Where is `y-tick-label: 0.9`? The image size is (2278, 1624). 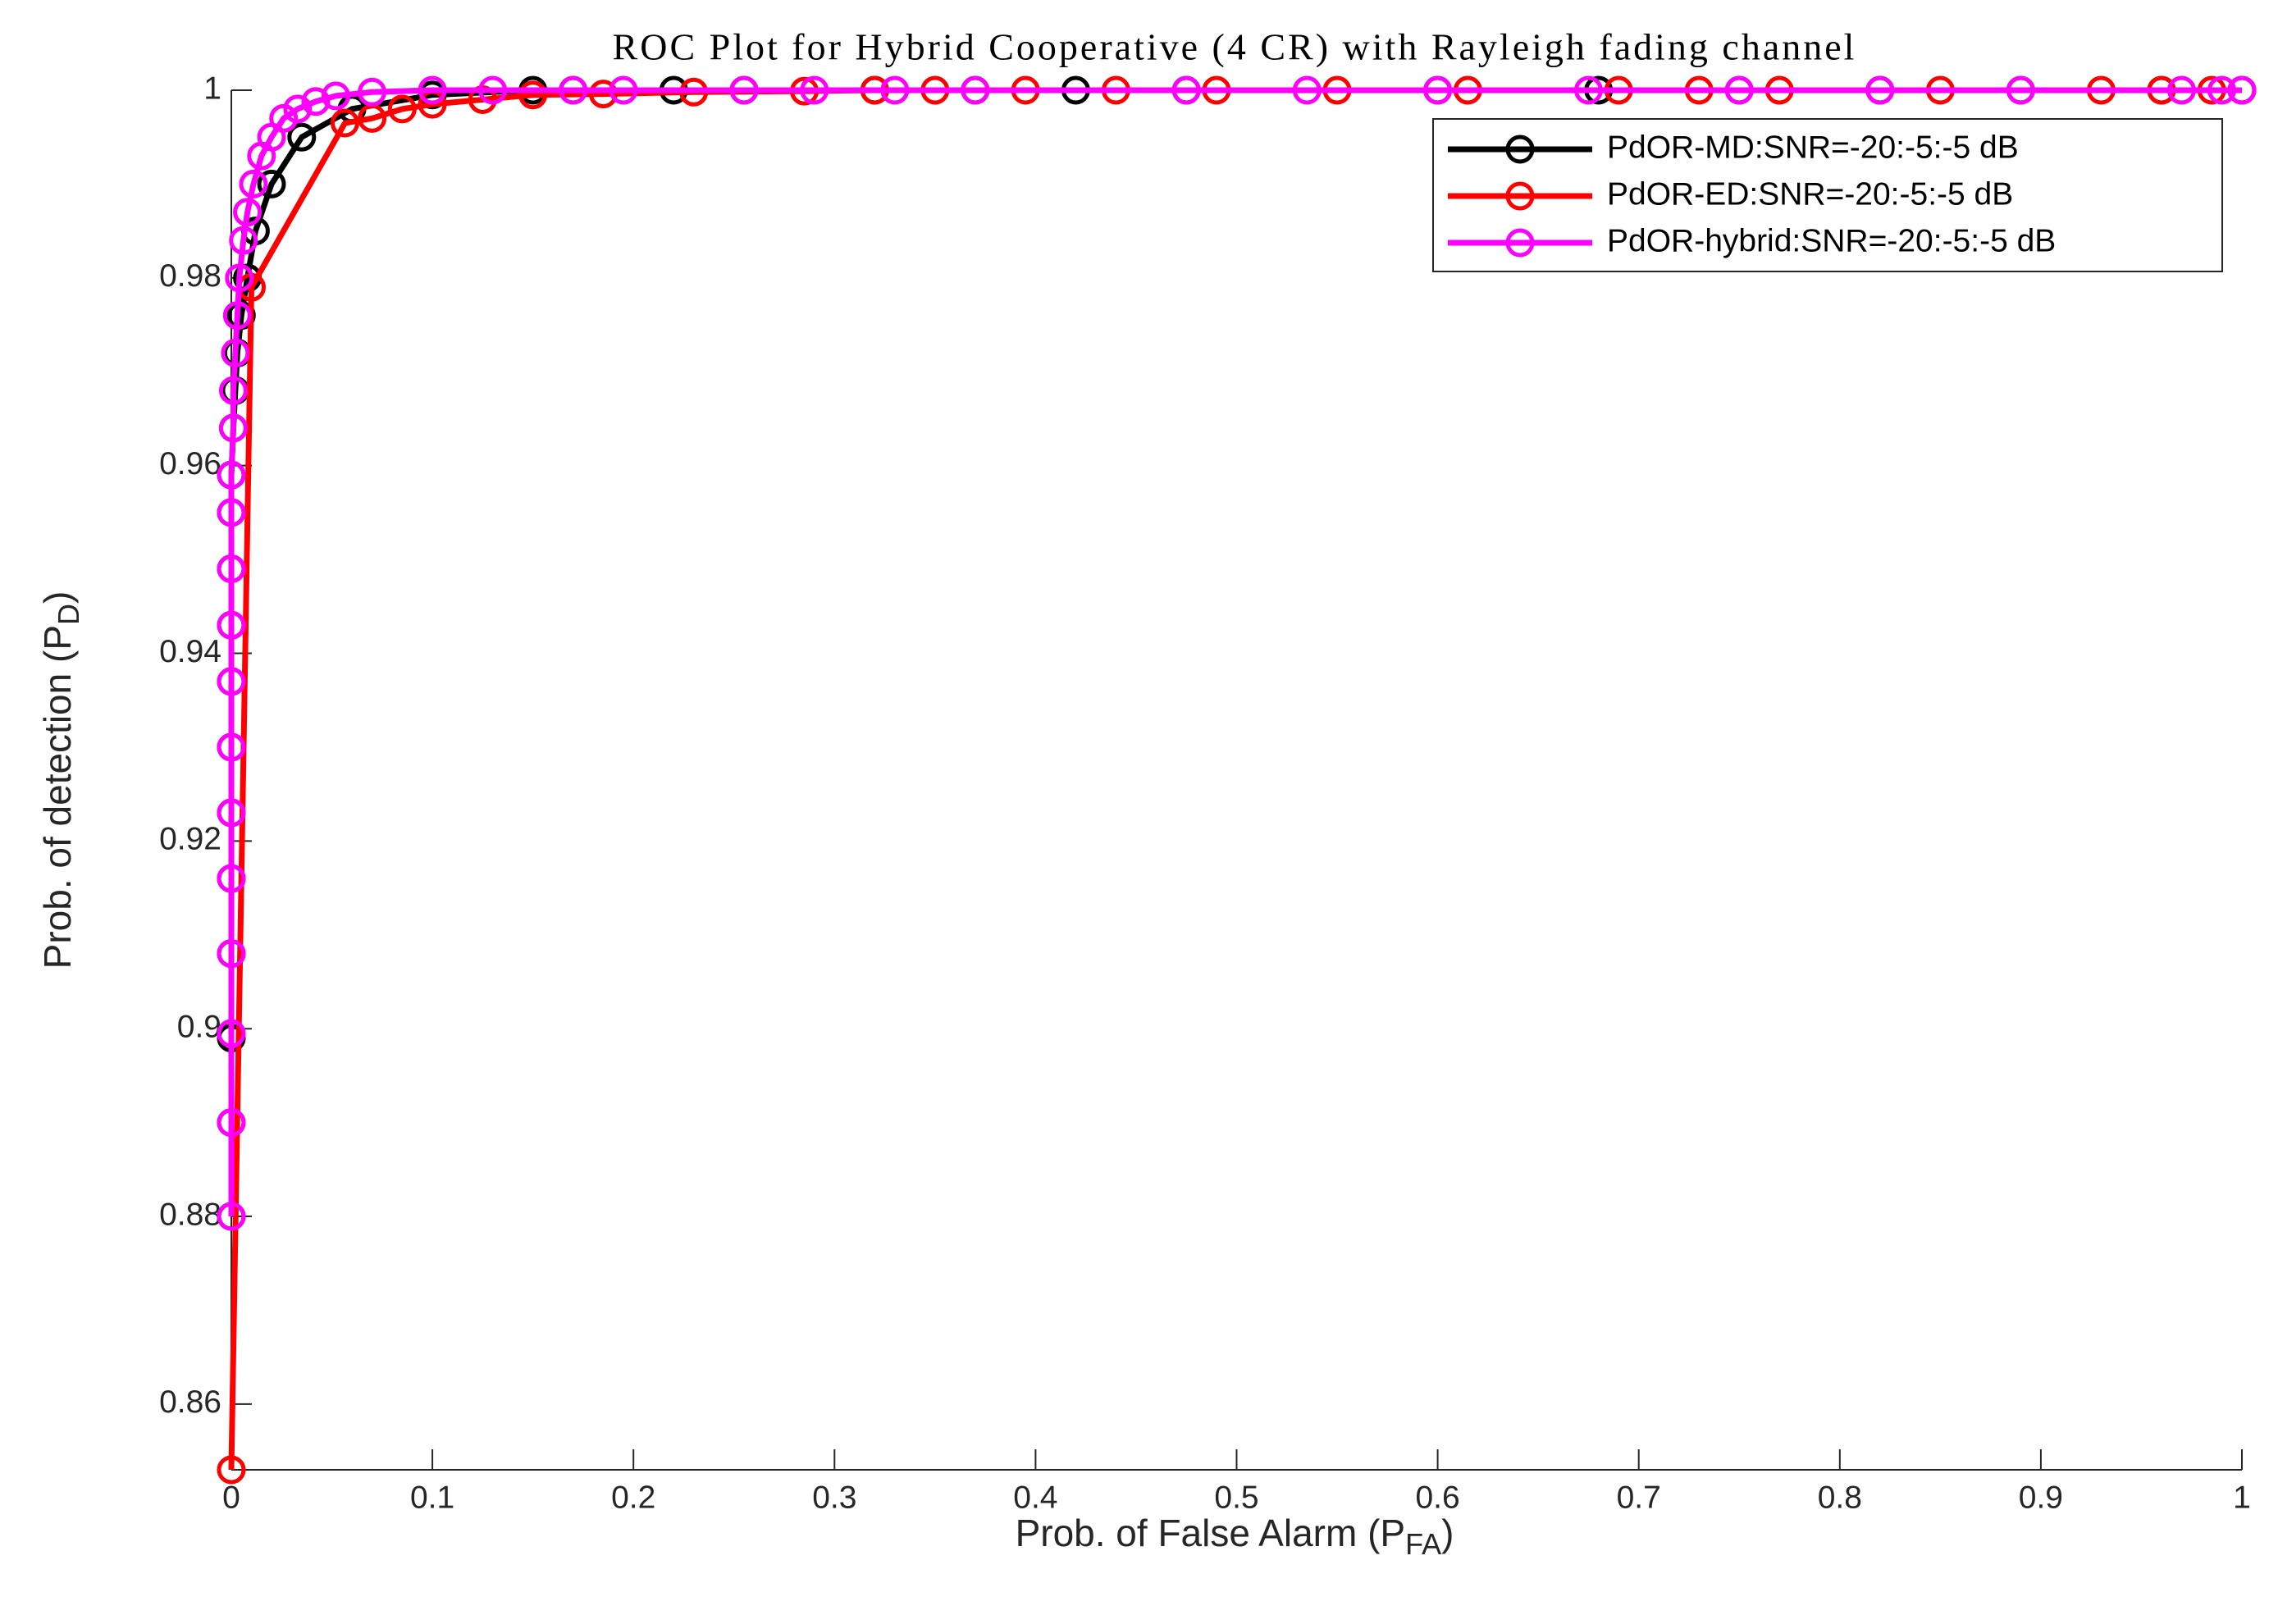
y-tick-label: 0.9 is located at coordinates (199, 1027).